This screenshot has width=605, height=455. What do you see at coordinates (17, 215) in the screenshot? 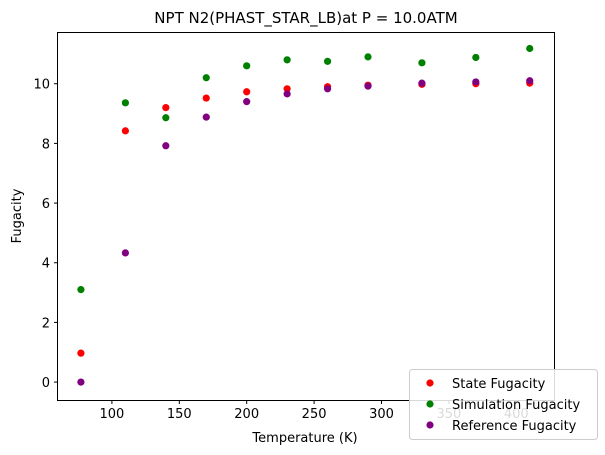
I see `y-axis-label: Fugacity` at bounding box center [17, 215].